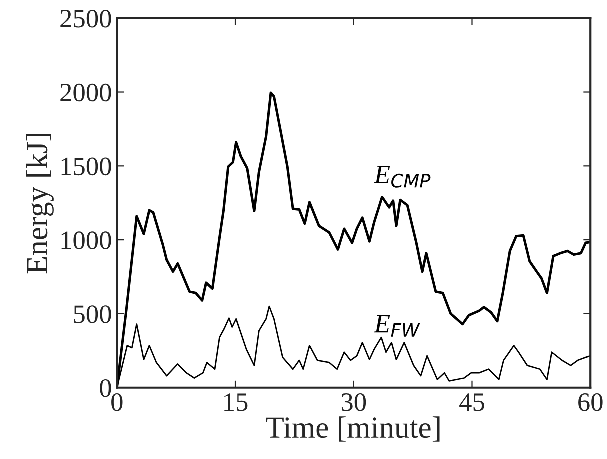 This screenshot has height=459, width=607. Describe the element at coordinates (402, 177) in the screenshot. I see `series-label: E$_{CMP}$` at that location.